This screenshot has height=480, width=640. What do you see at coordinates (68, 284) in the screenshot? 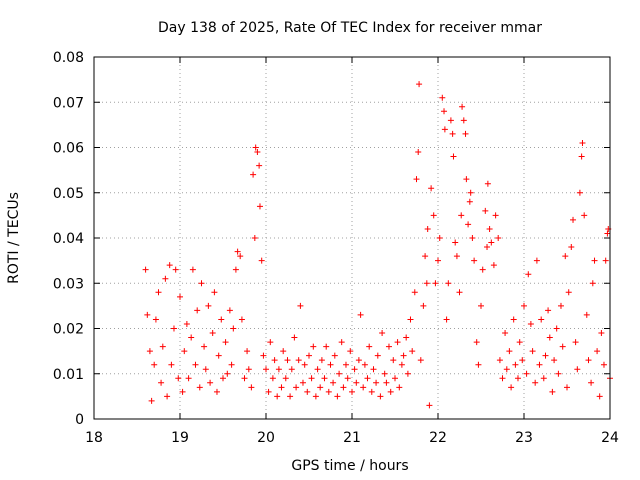
I see `y-tick-label: 0.03` at bounding box center [68, 284].